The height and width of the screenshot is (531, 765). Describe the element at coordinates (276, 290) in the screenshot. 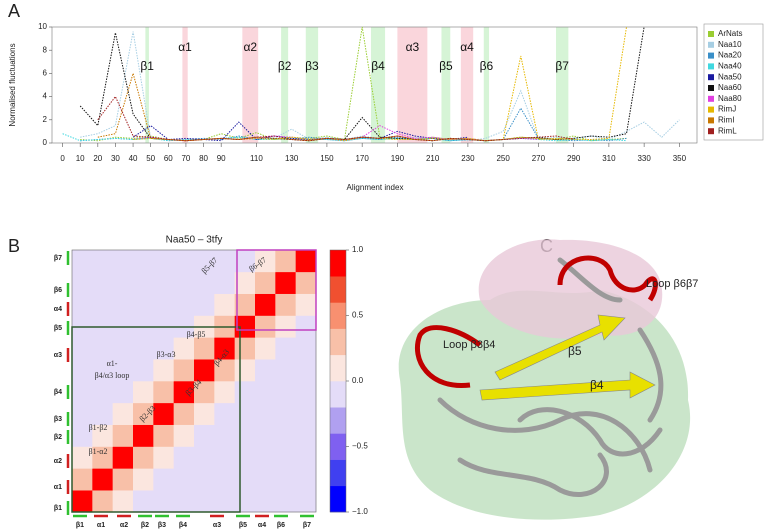

I see `domain-box` at that location.